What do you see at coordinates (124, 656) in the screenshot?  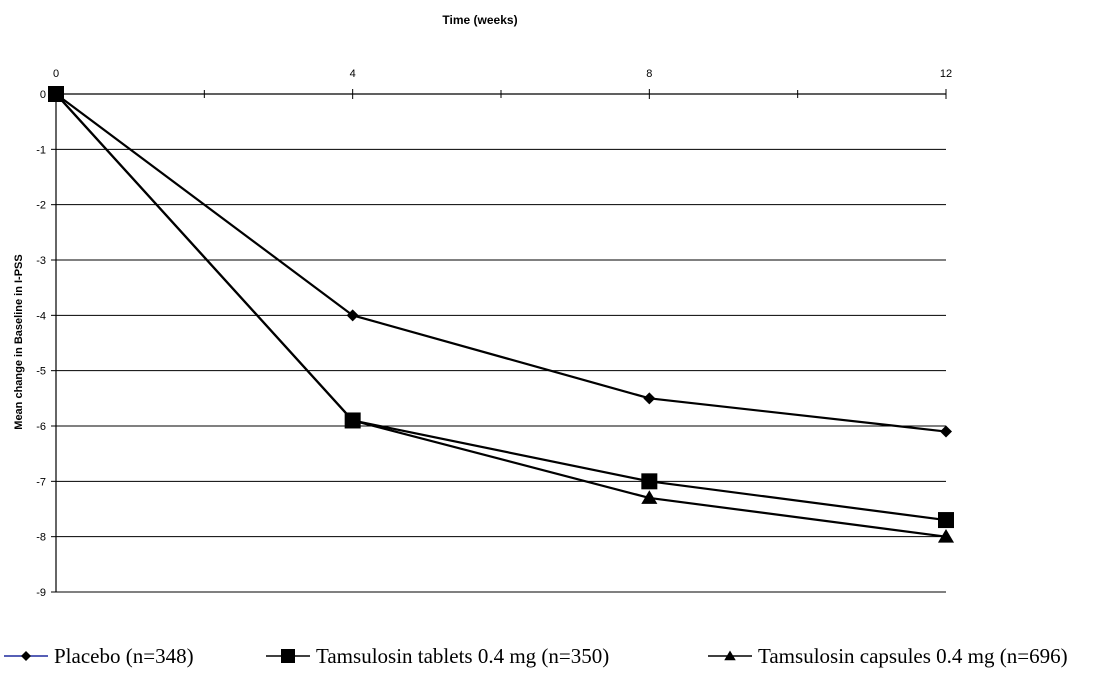 I see `legend-label-diamond: Placebo (n=348)` at bounding box center [124, 656].